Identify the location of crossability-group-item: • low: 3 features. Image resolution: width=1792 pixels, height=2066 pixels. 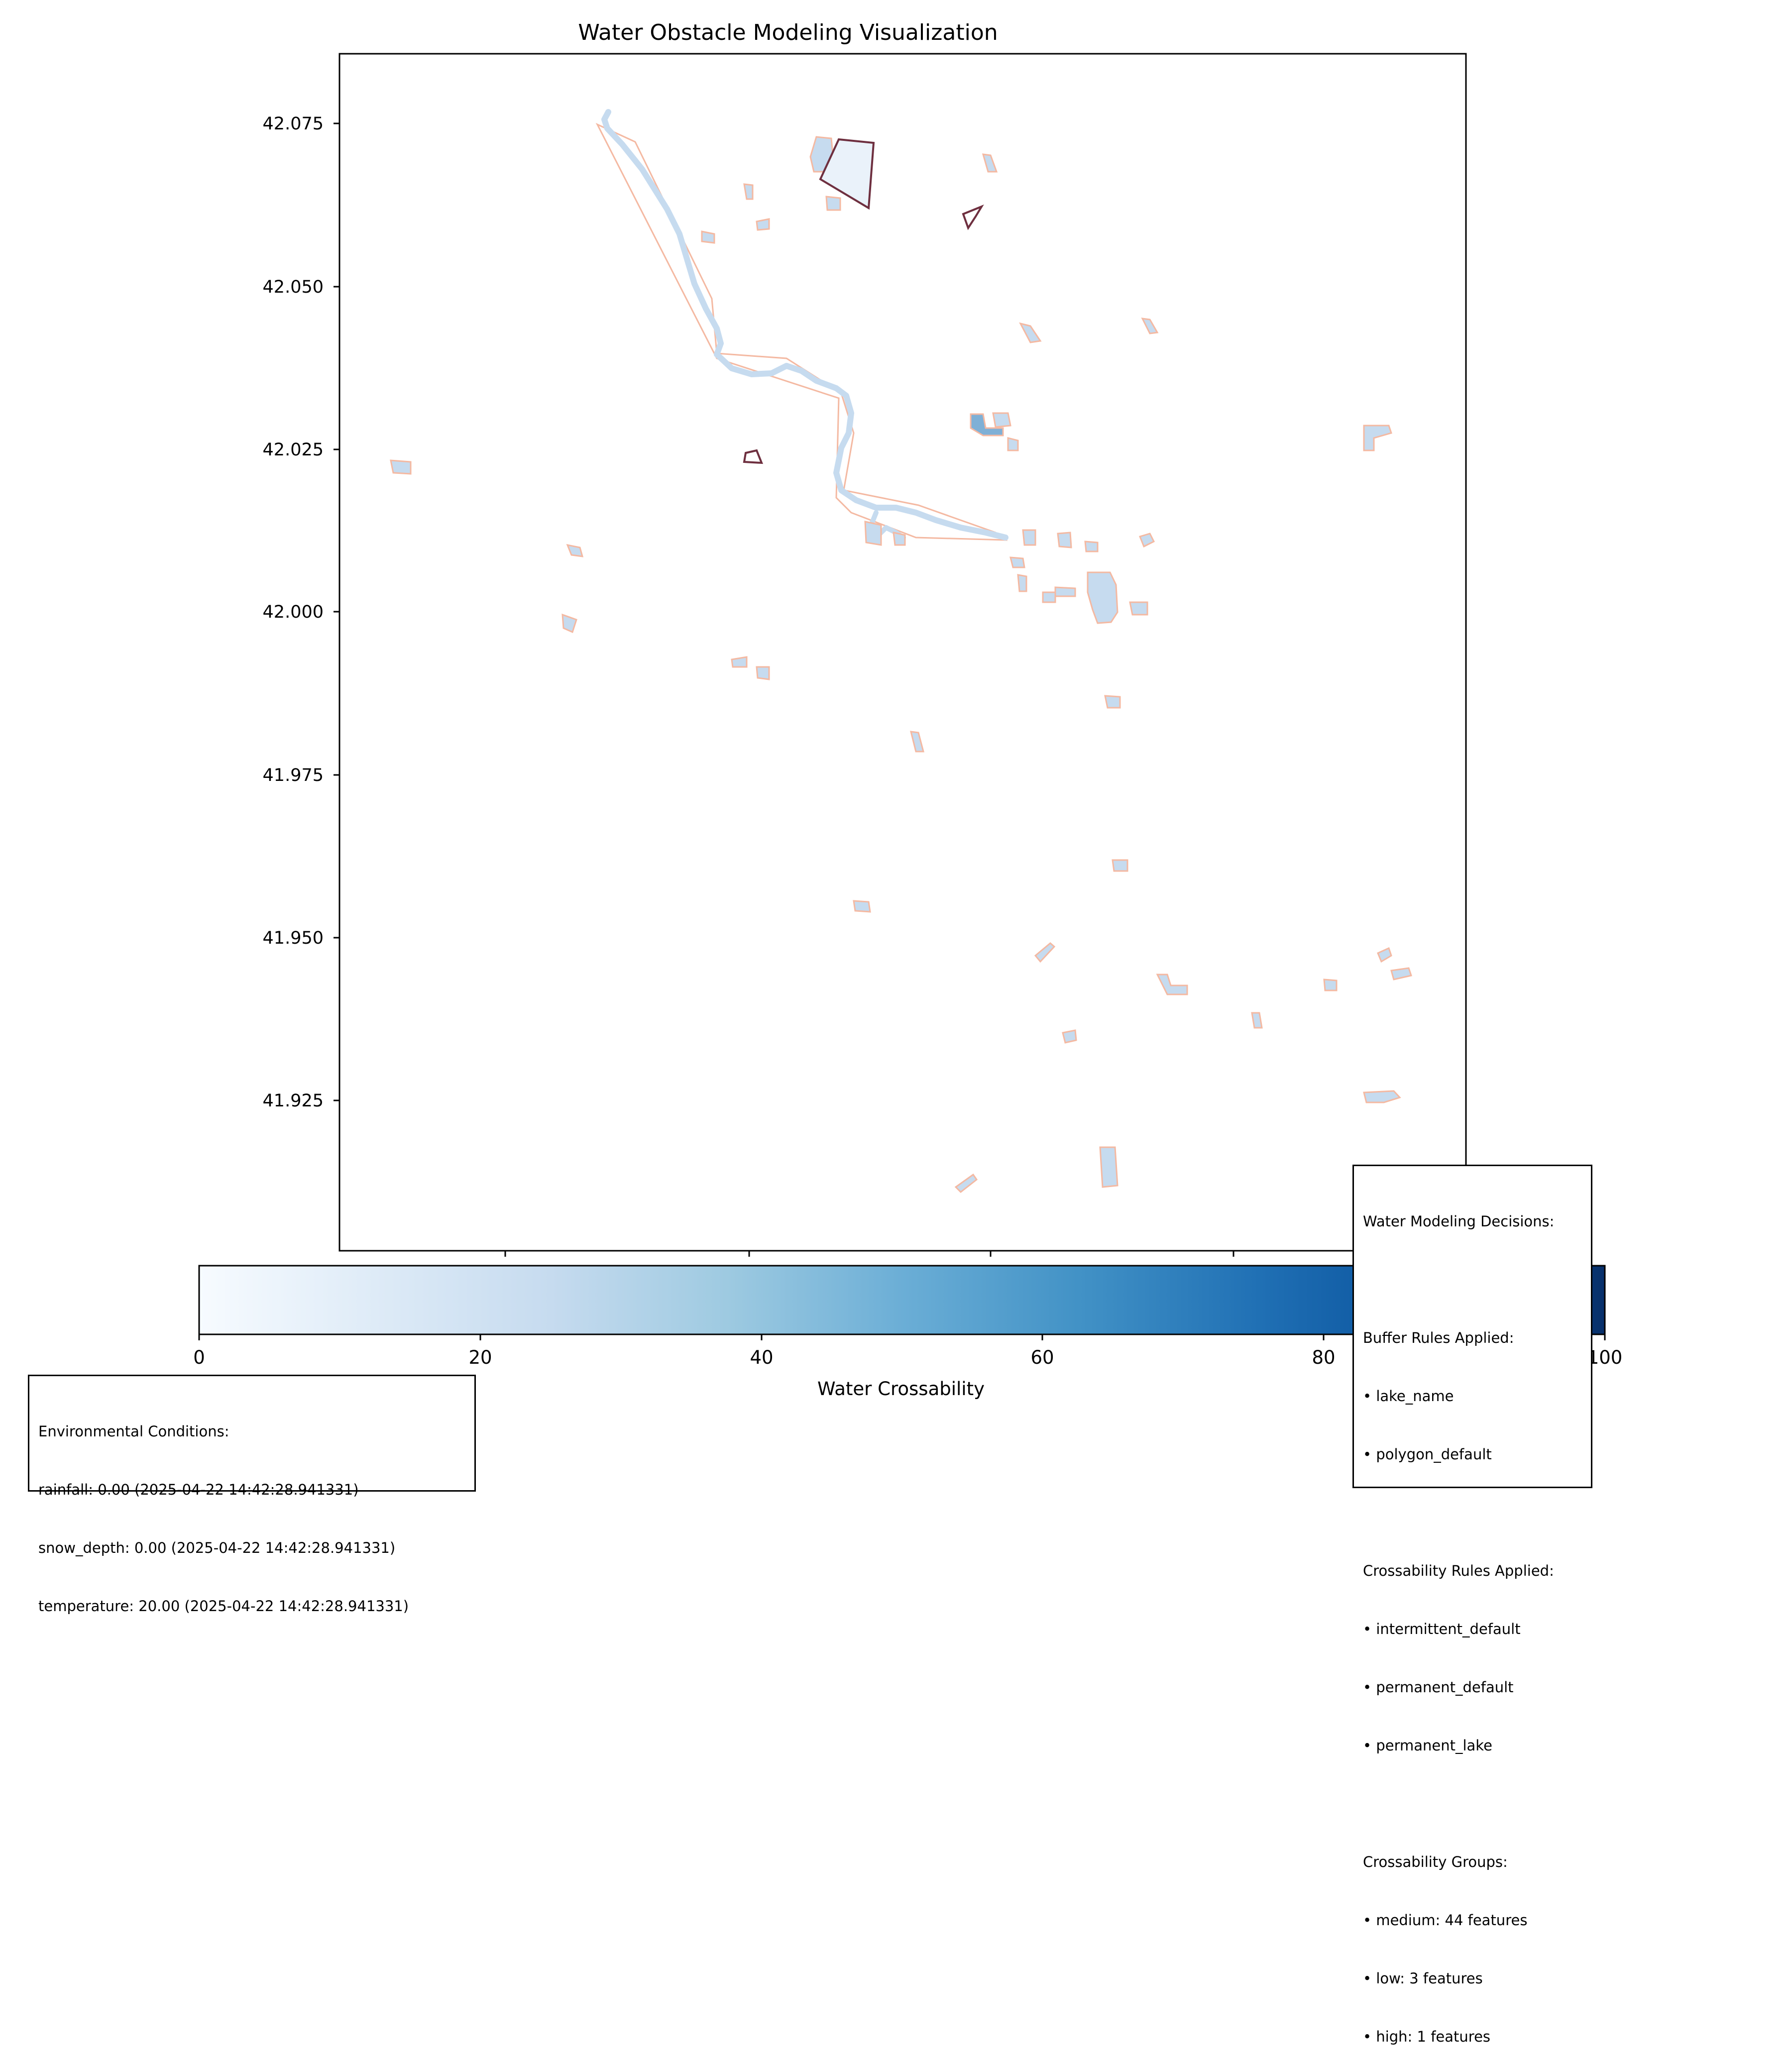
(1423, 1978).